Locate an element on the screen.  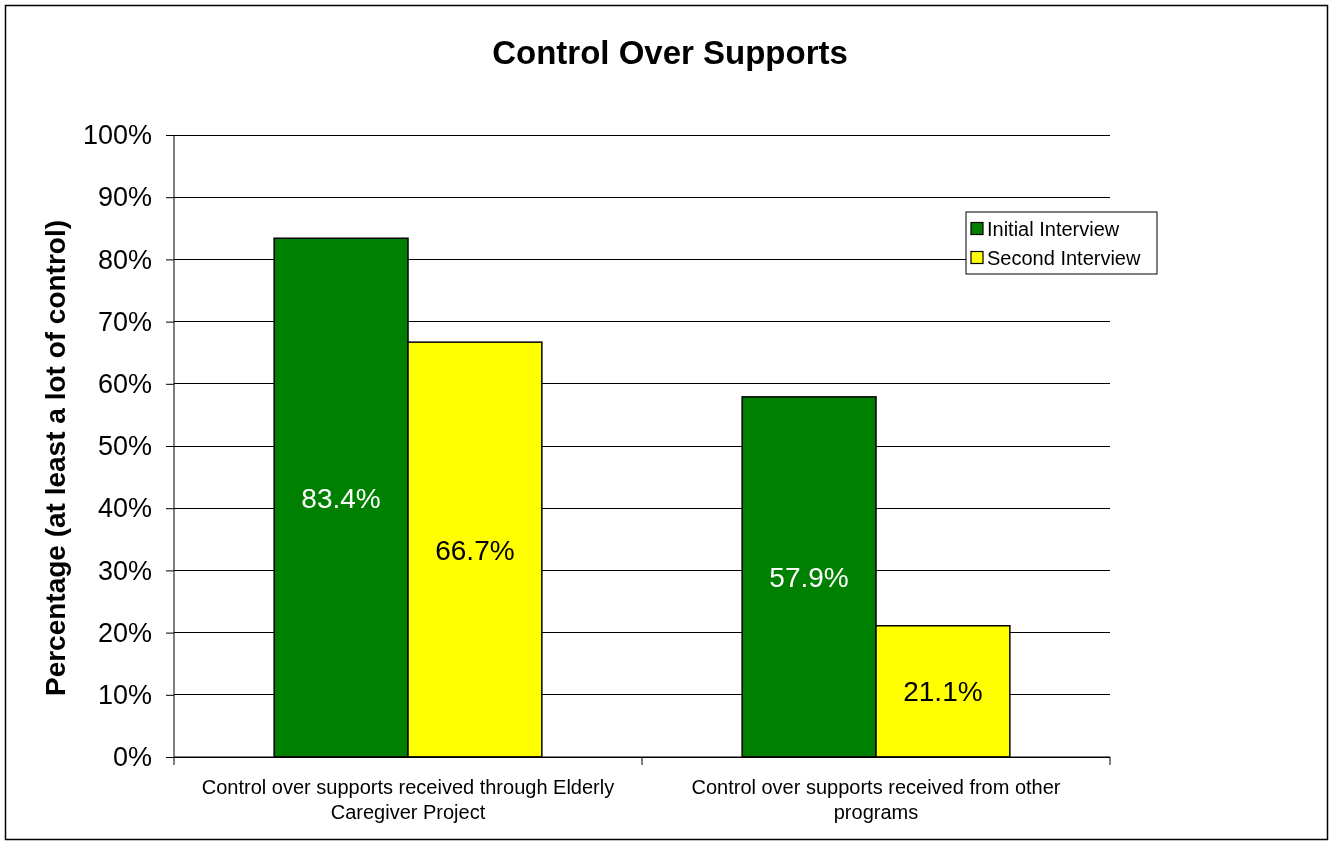
y-tick-label: 50% is located at coordinates (124, 446).